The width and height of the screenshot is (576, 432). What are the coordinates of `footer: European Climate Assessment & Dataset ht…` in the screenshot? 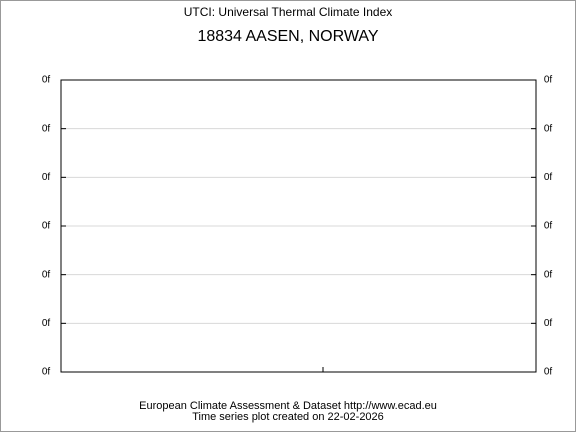 It's located at (288, 406).